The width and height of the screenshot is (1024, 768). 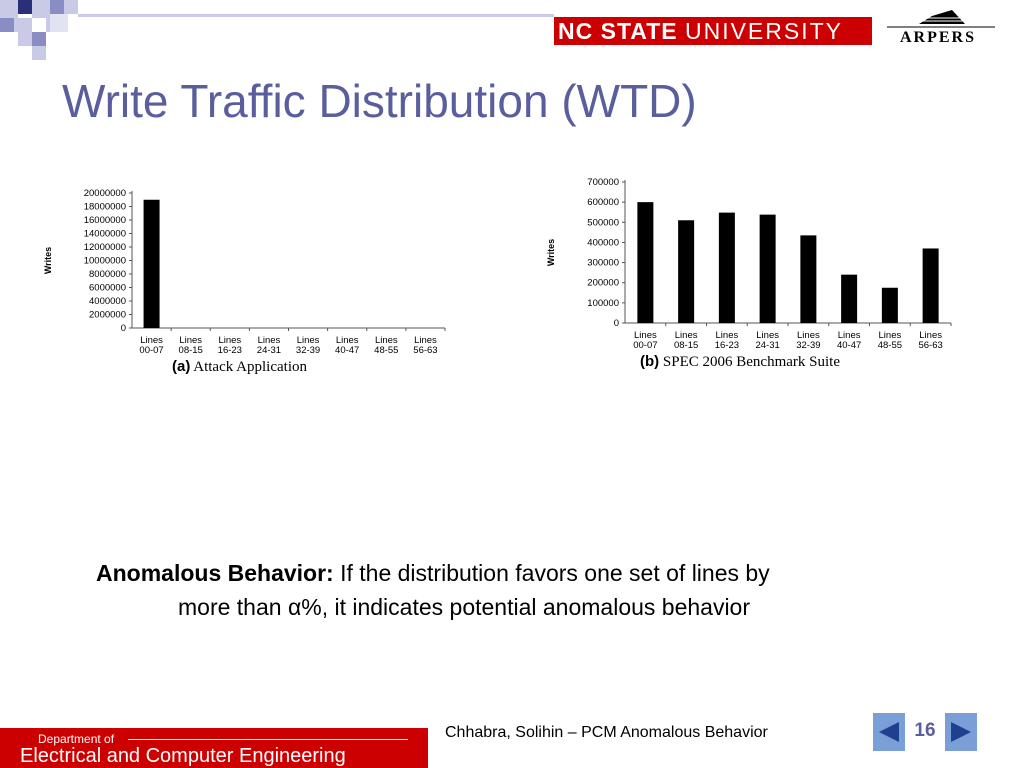 I want to click on y-tick-label: 16000000, so click(x=105, y=220).